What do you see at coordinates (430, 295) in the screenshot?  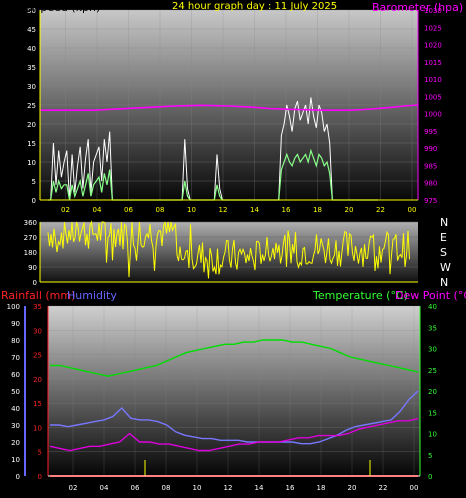 I see `dewpoint-label: Dew Point (°C)` at bounding box center [430, 295].